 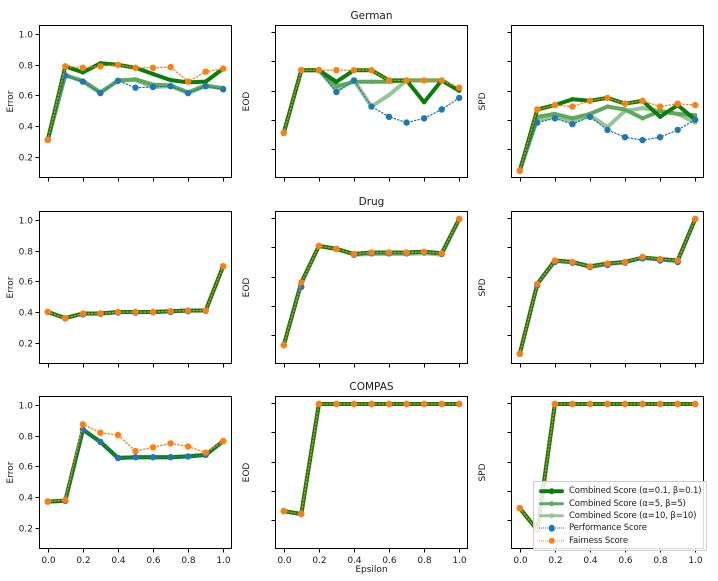 I want to click on subplot-drug-spd: SPD, so click(x=591, y=289).